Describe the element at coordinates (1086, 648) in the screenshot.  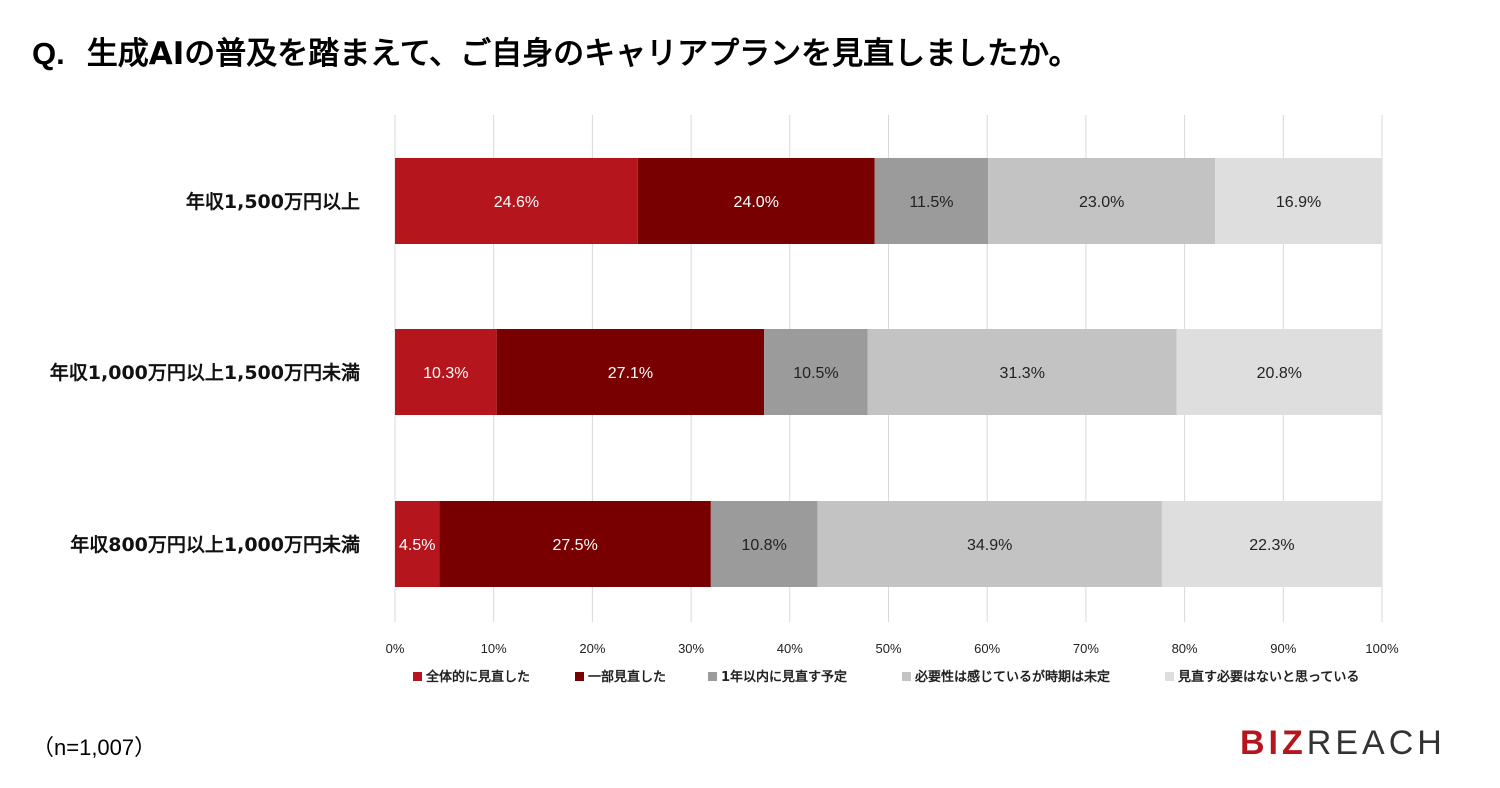
I see `x-tick-label: 70%` at that location.